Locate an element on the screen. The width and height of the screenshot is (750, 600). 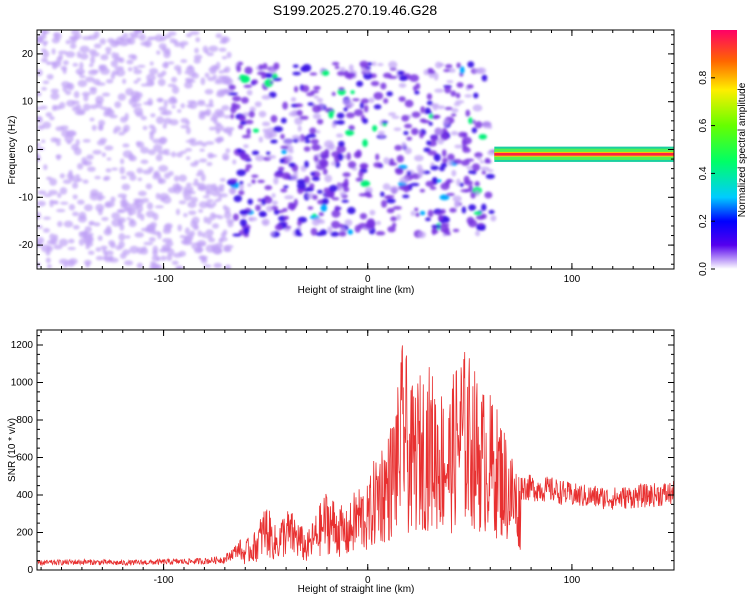
spectrogram-x-label: Height of straight line (km) is located at coordinates (356, 290).